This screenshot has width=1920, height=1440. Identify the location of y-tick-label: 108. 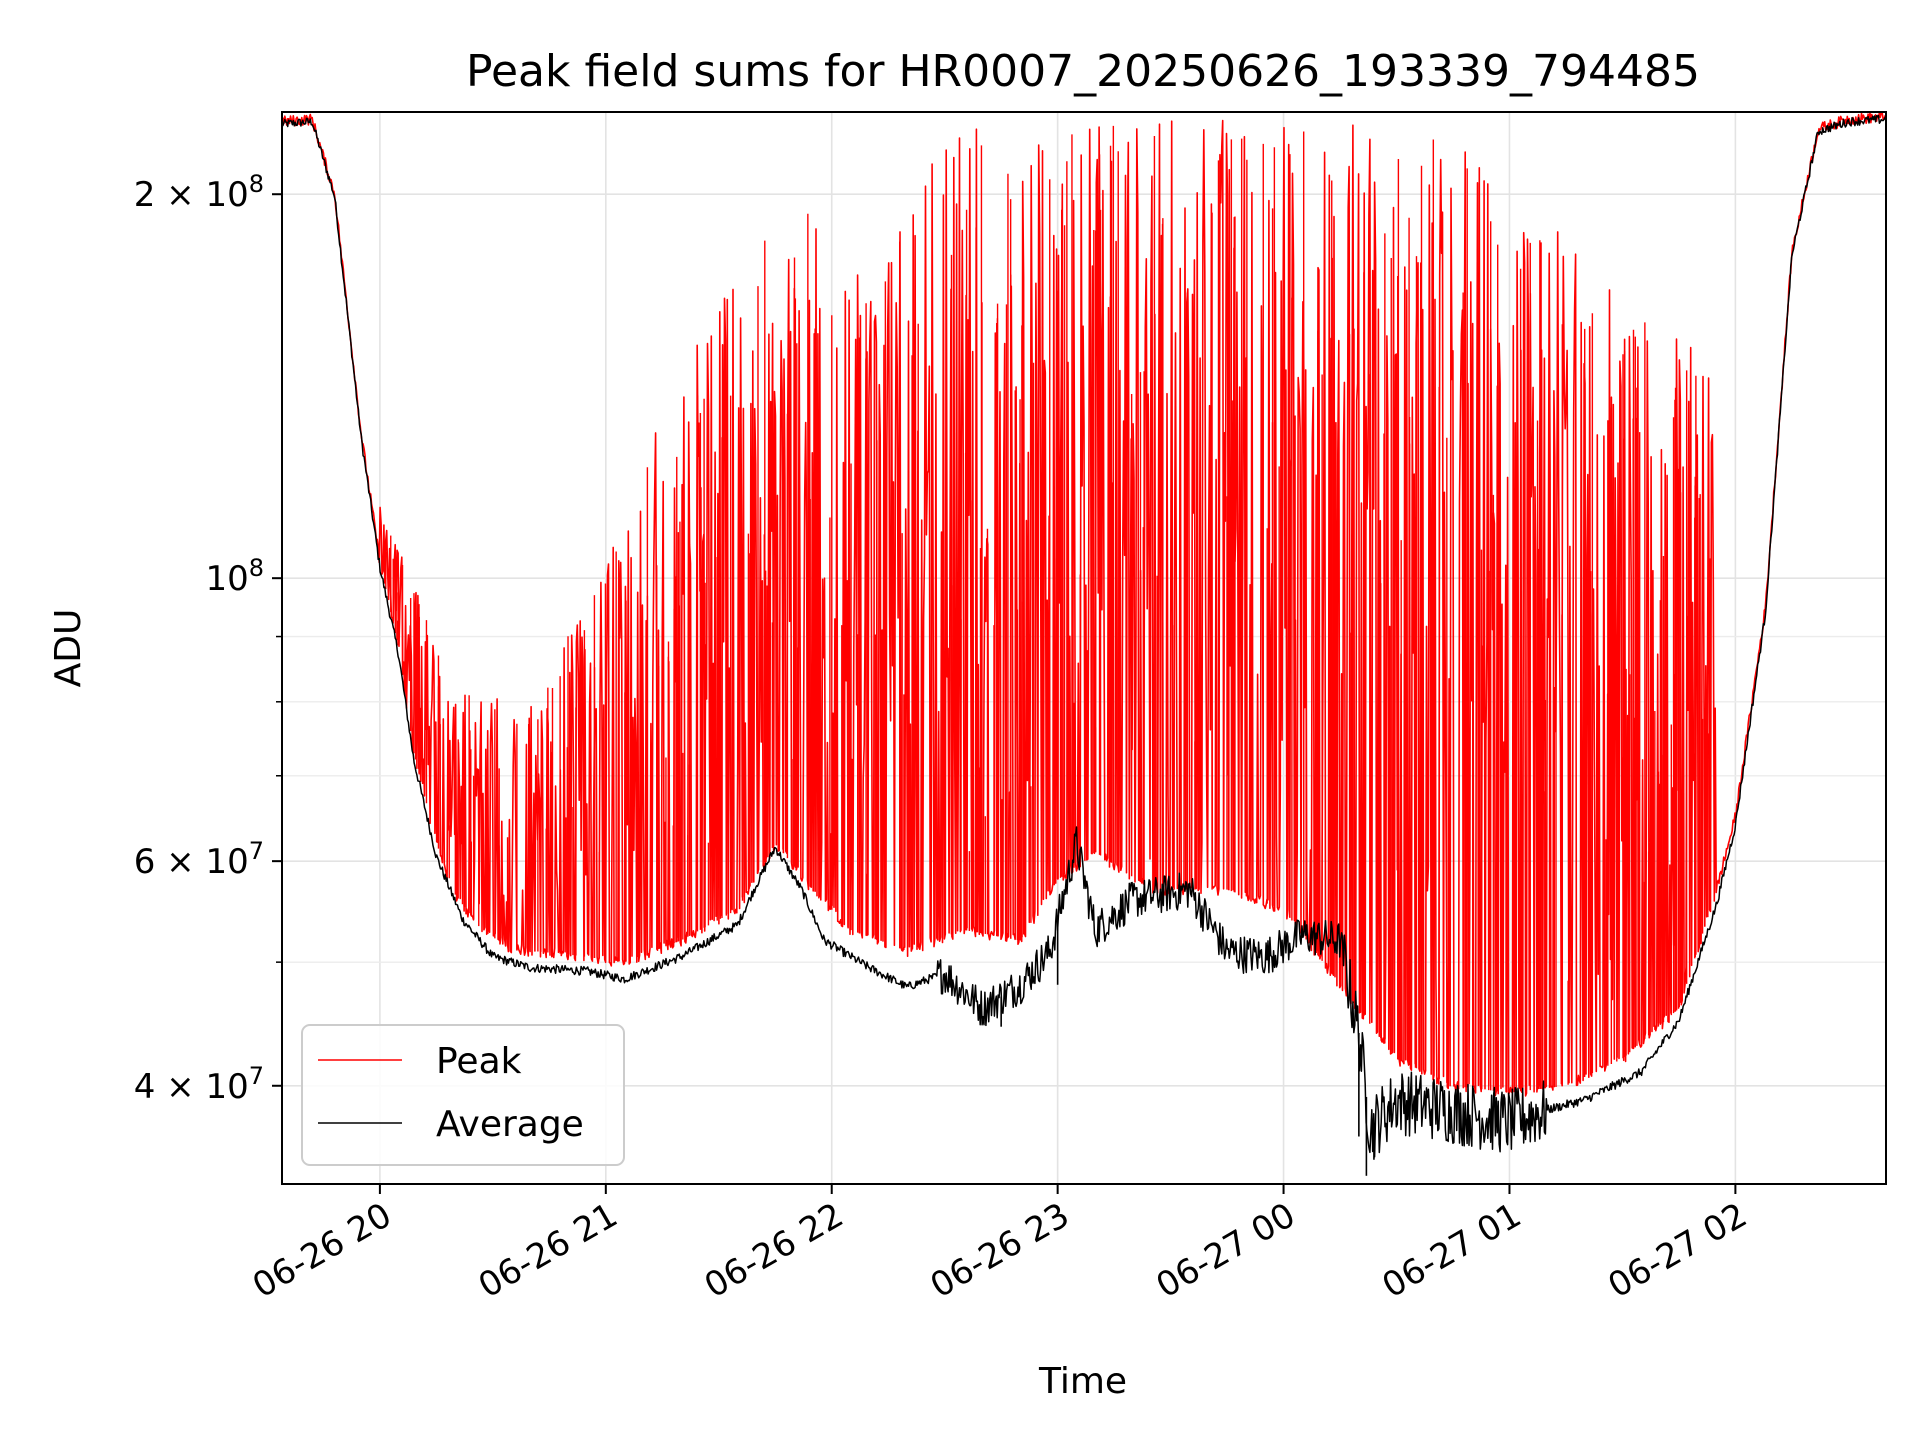
(234, 576).